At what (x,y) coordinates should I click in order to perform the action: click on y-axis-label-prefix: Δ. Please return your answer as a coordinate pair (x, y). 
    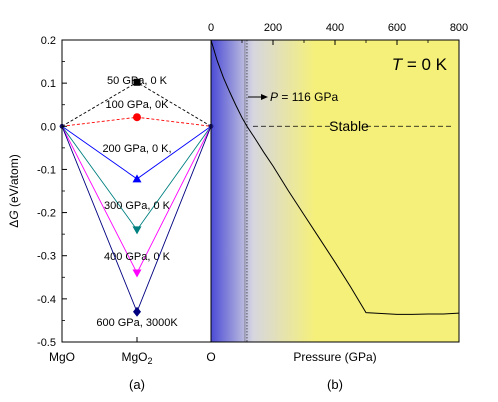
    Looking at the image, I should click on (14, 224).